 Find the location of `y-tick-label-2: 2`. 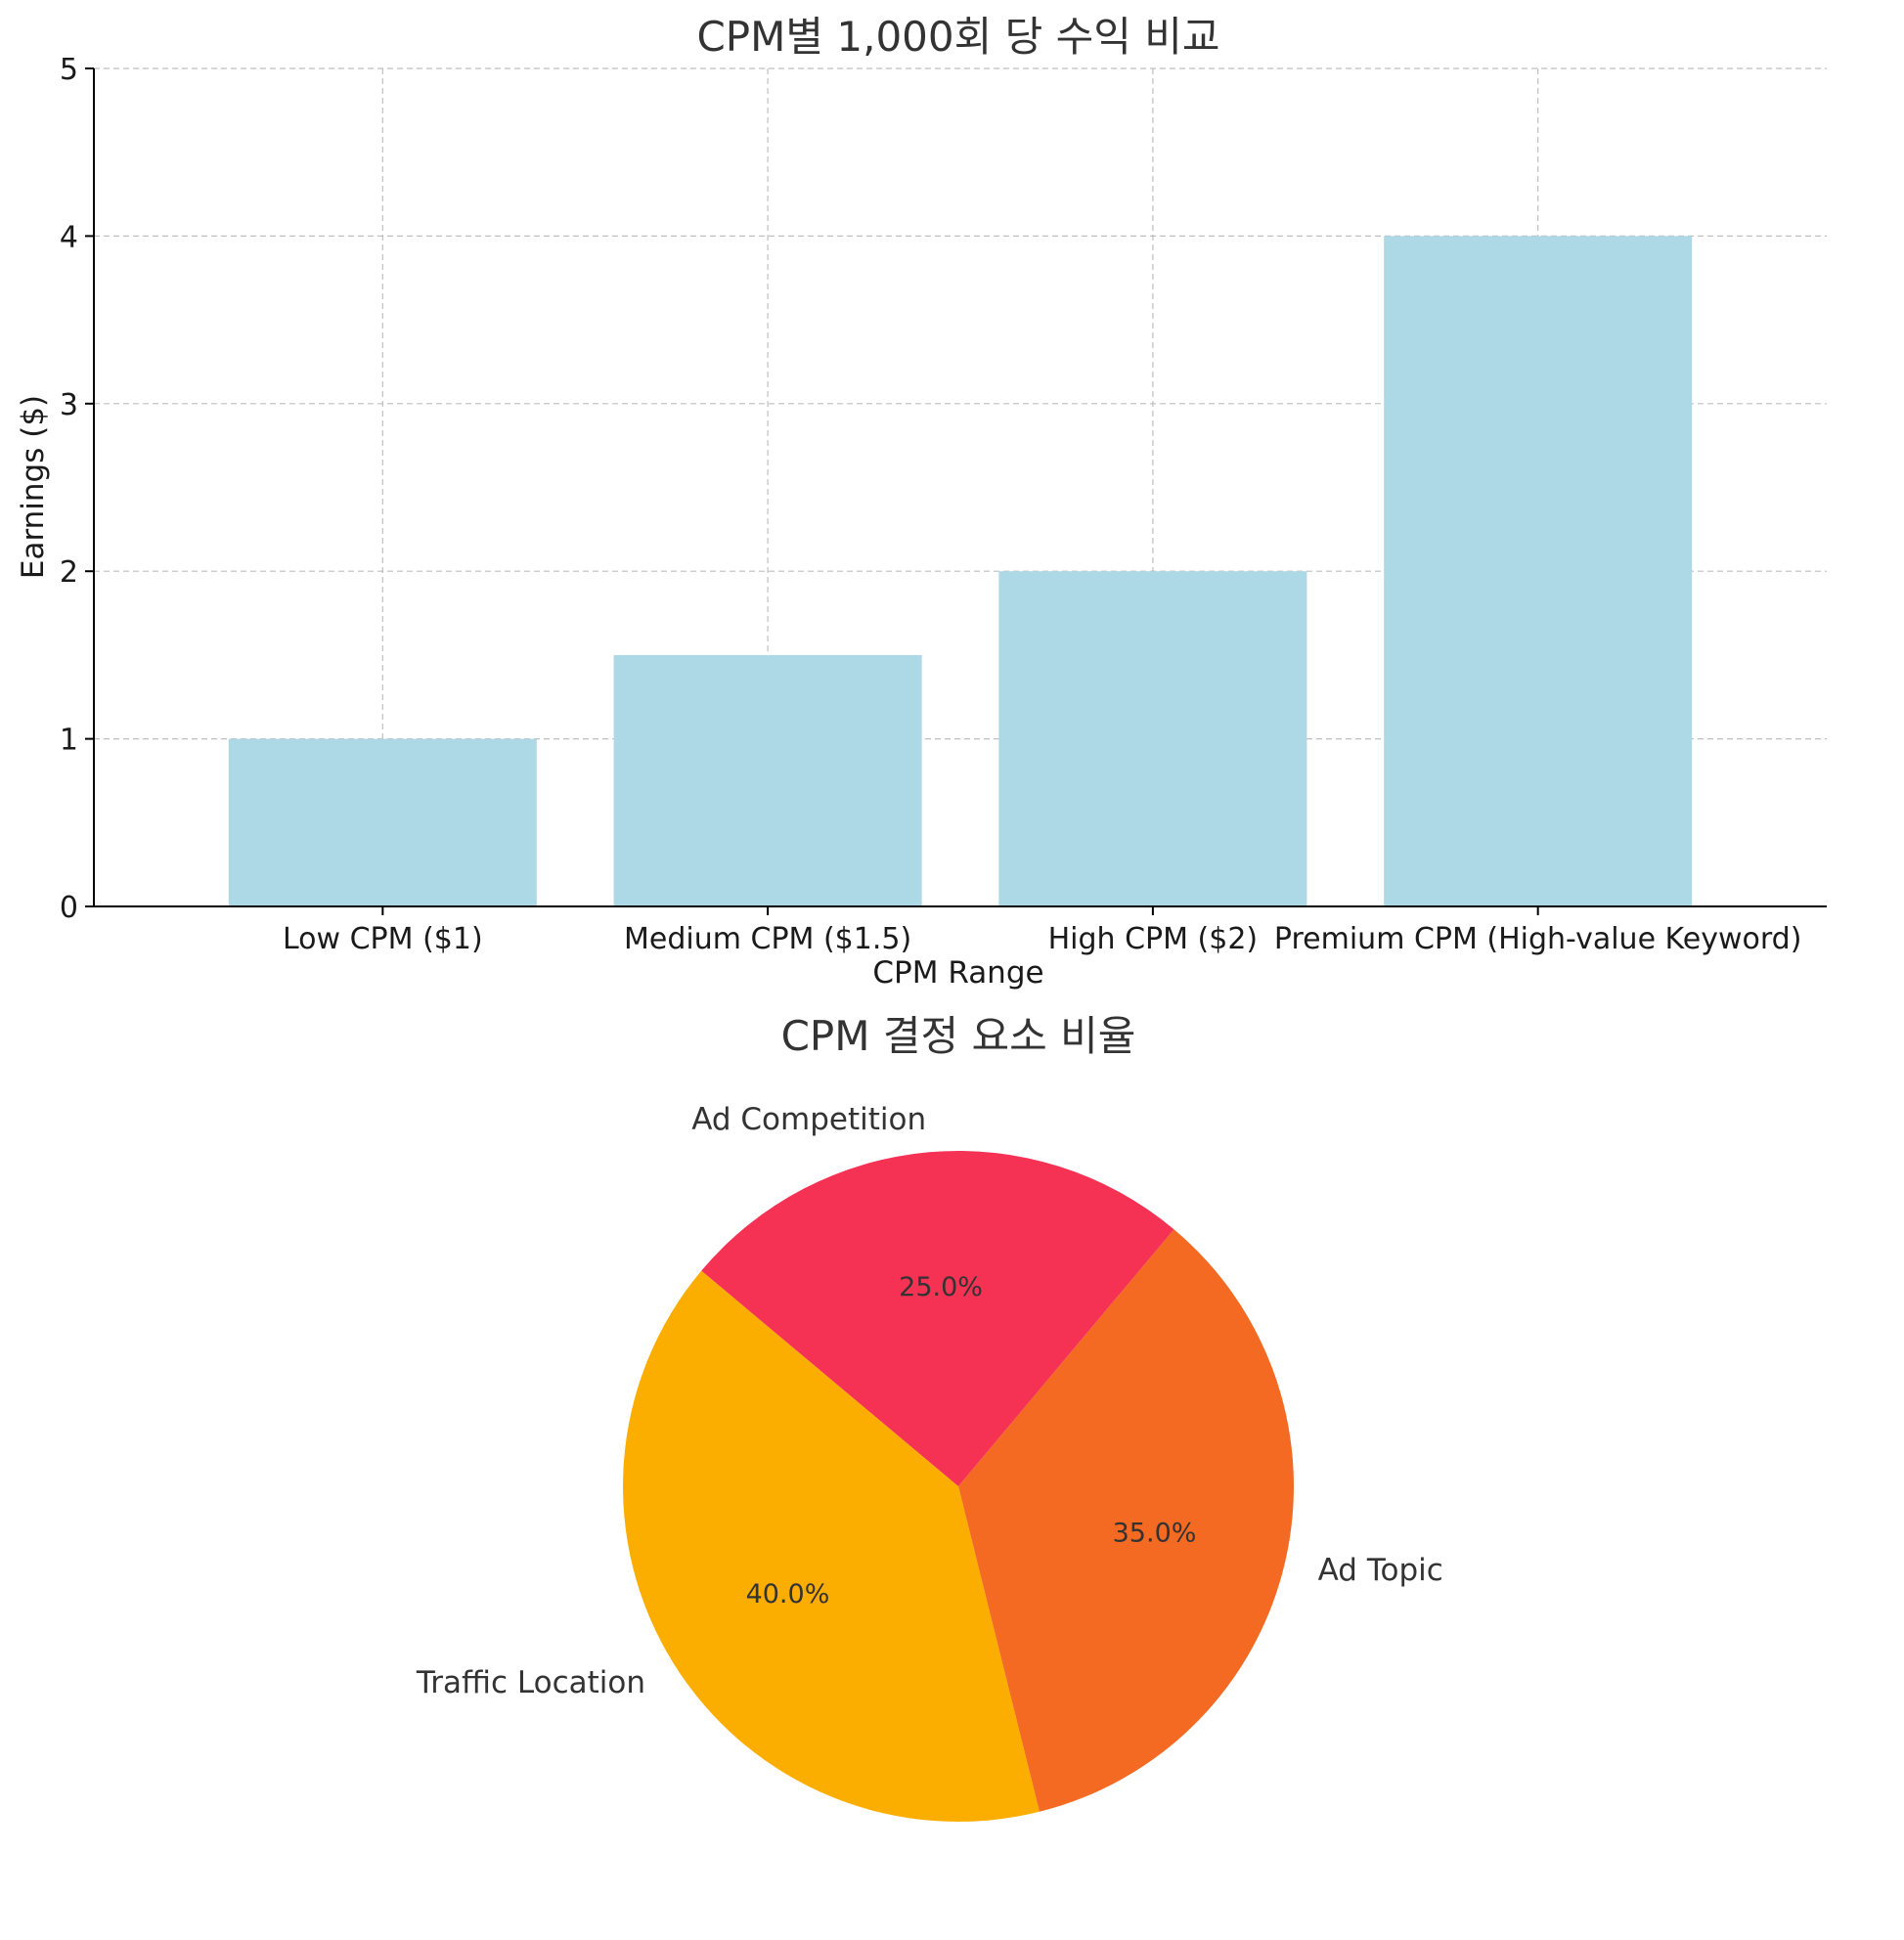

y-tick-label-2: 2 is located at coordinates (69, 572).